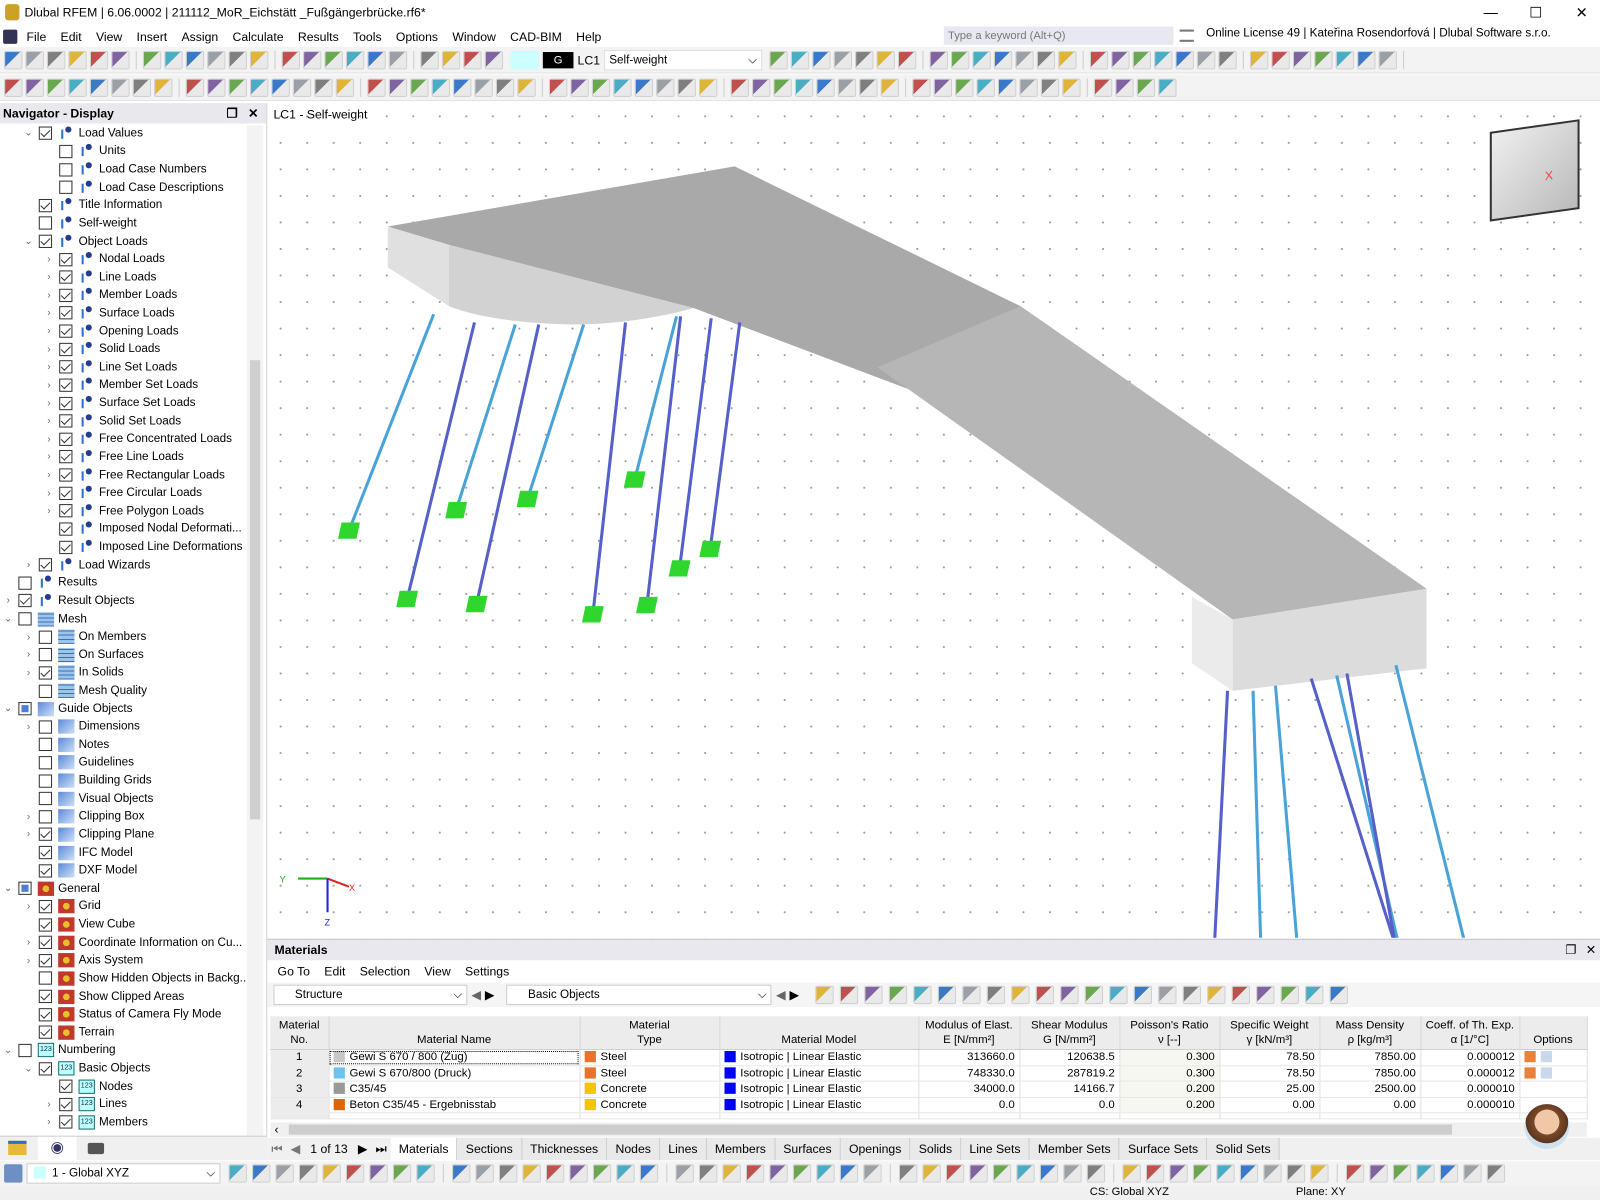 Image resolution: width=1600 pixels, height=1200 pixels. I want to click on coordinate-system-combo: 1 - Global XYZ ⌵, so click(123, 1173).